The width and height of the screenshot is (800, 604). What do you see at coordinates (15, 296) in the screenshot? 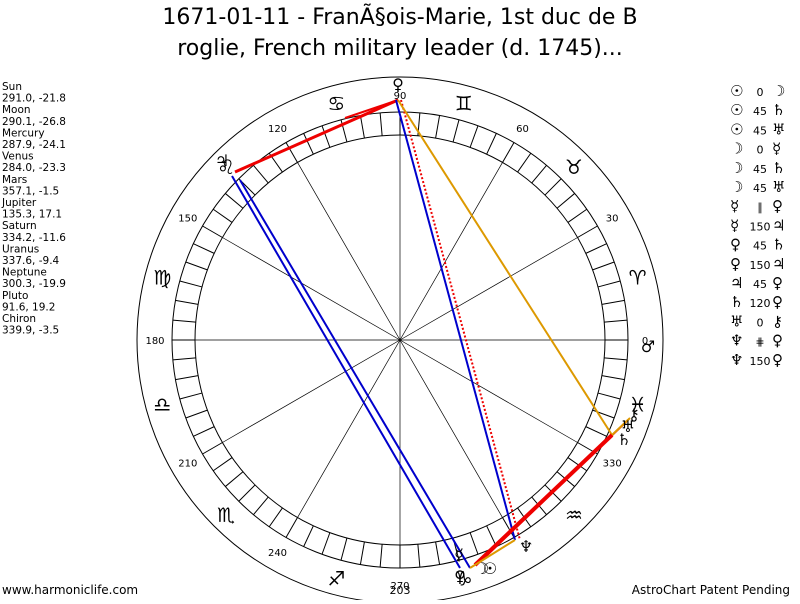
I see `planet-name: Pluto` at bounding box center [15, 296].